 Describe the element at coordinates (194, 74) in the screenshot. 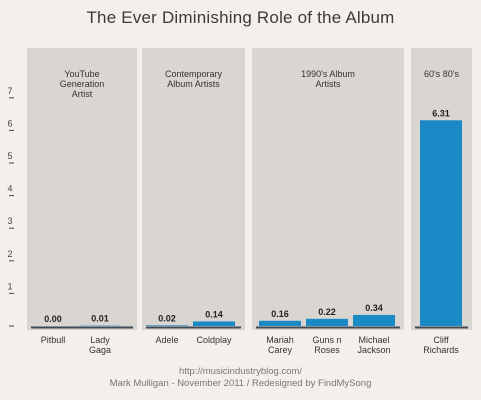

I see `group-label: Contemporary` at that location.